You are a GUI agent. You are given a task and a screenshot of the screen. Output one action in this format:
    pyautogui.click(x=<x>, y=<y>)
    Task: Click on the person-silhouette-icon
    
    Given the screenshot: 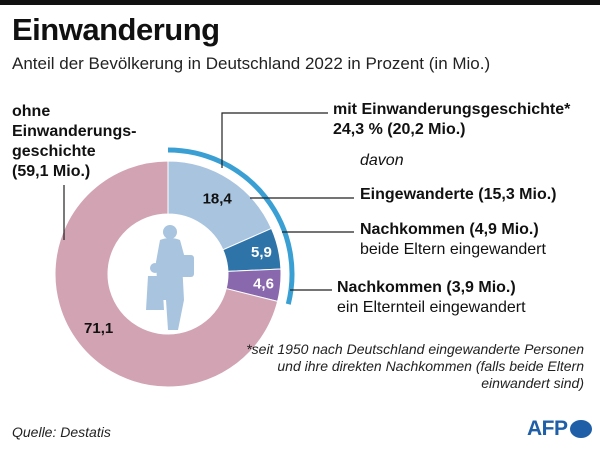 What is the action you would take?
    pyautogui.click(x=170, y=277)
    